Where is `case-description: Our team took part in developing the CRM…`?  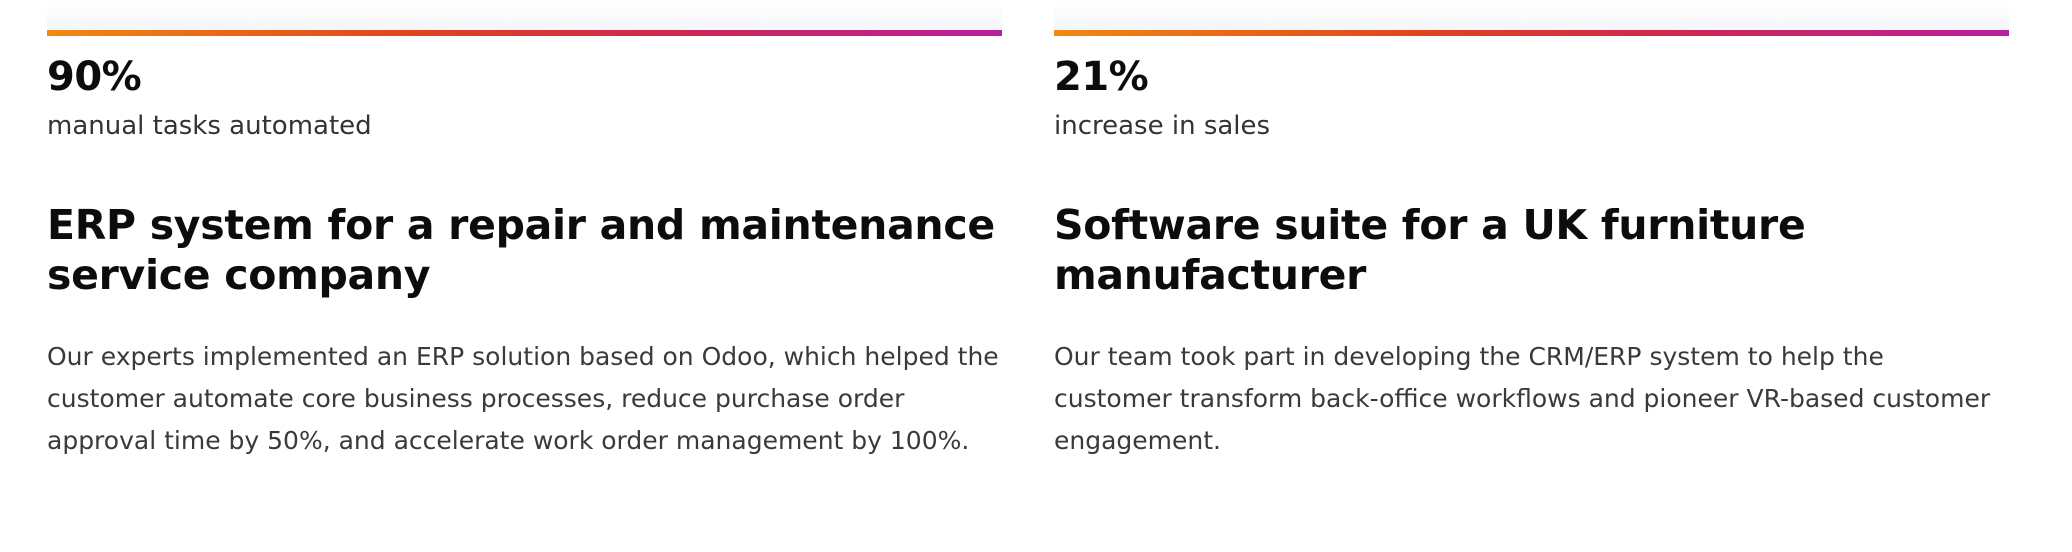 case-description: Our team took part in developing the CRM… is located at coordinates (1522, 398).